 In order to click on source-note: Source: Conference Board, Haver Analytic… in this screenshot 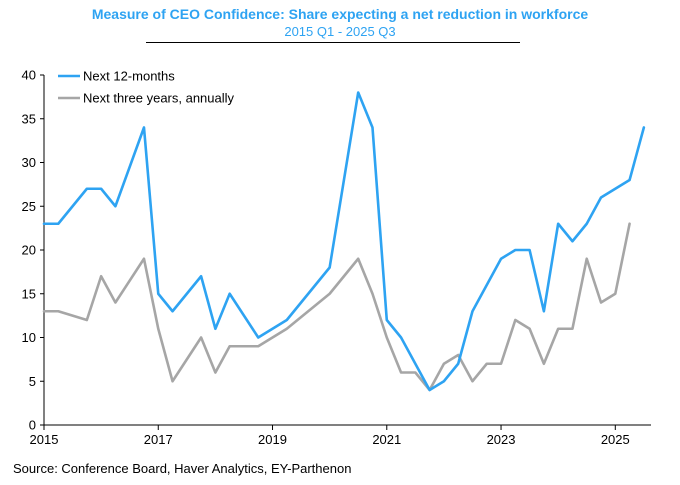, I will do `click(182, 468)`.